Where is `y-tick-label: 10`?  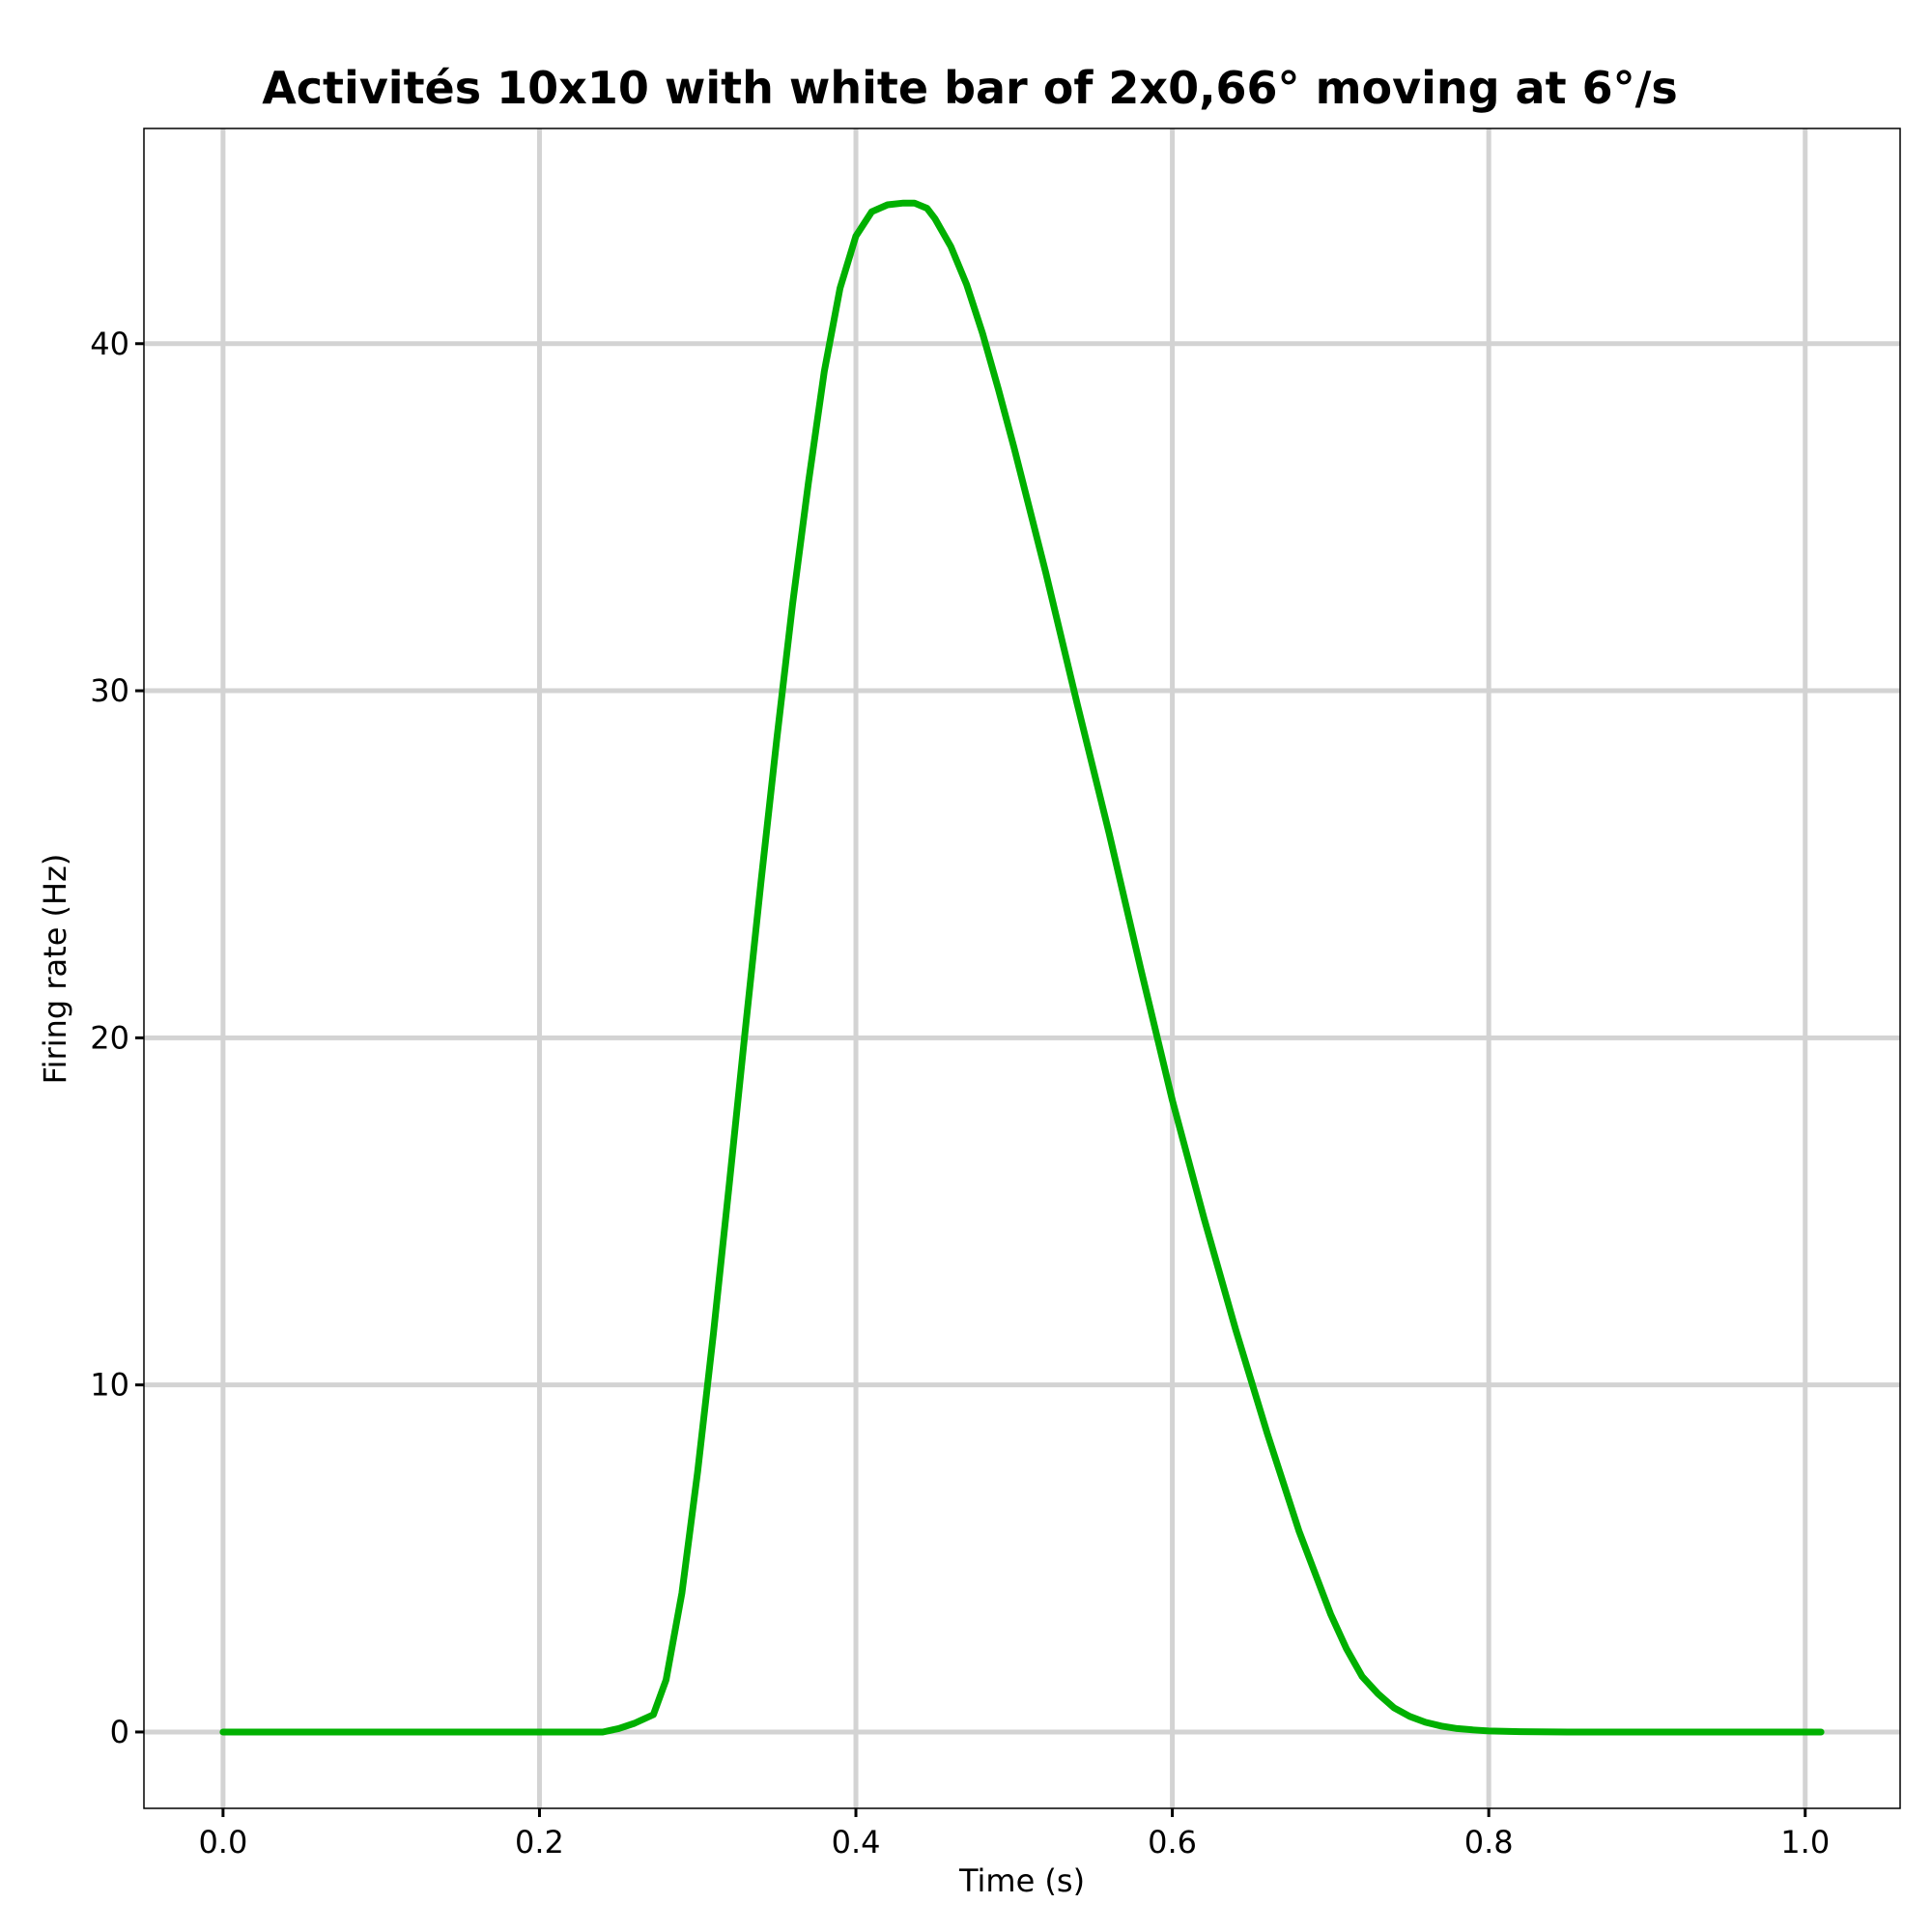 y-tick-label: 10 is located at coordinates (109, 1385).